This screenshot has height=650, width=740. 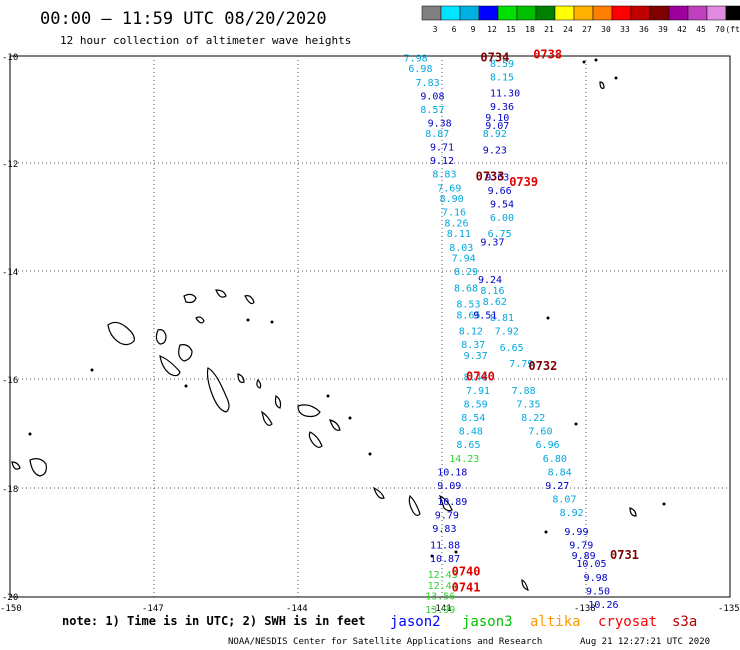 I want to click on page-title: 00:00 – 11:59 UTC 08/20/2020, so click(x=183, y=19).